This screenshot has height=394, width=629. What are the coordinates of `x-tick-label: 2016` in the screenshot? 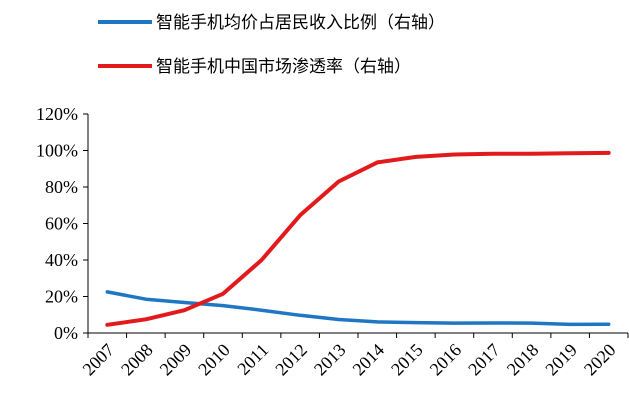 It's located at (446, 360).